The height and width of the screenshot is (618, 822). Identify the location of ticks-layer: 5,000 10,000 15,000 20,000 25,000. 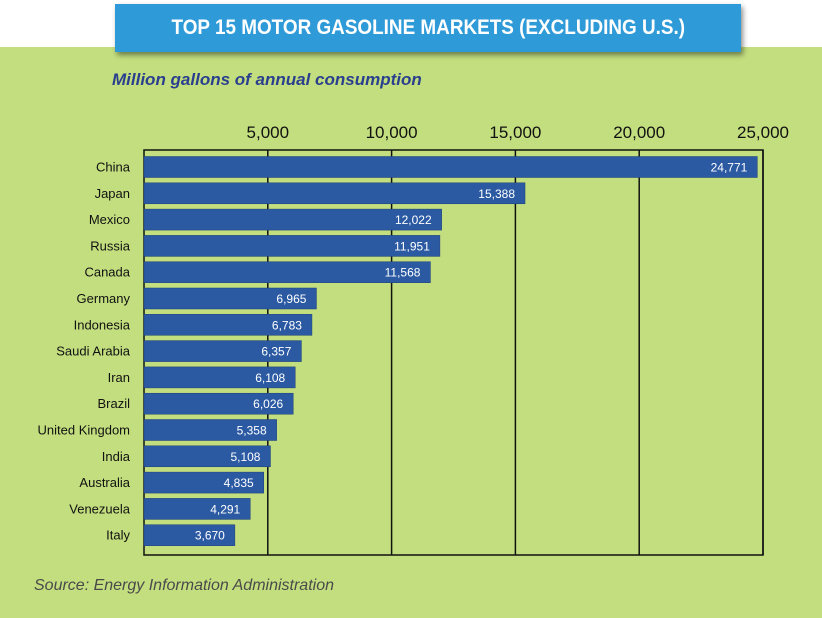
(518, 132).